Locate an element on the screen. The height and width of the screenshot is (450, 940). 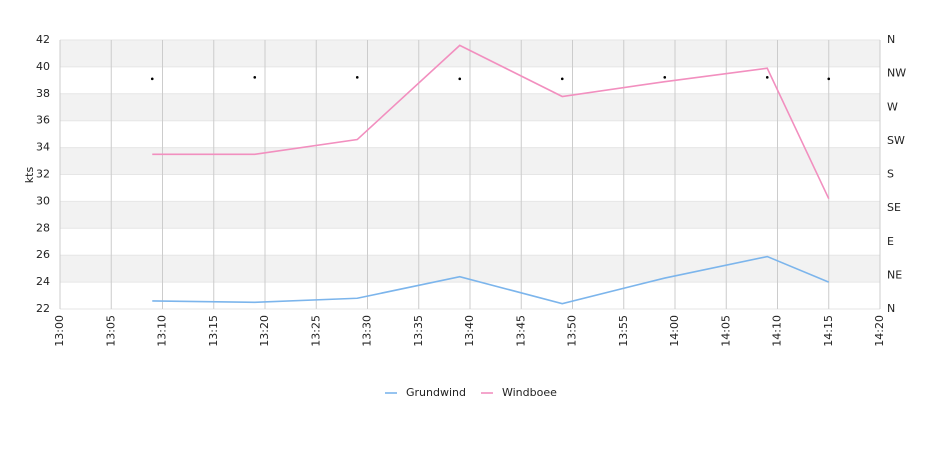
y-tick-label: 24 is located at coordinates (43, 281).